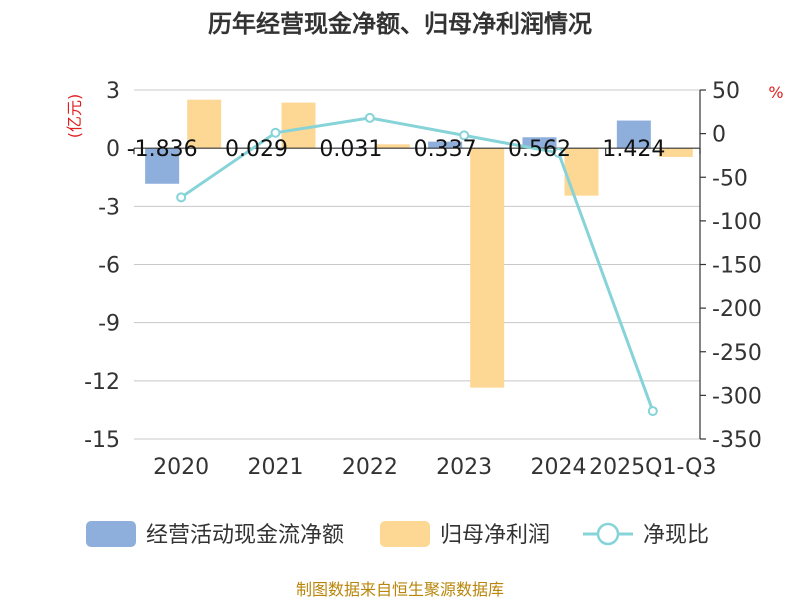 The image size is (800, 600). Describe the element at coordinates (719, 135) in the screenshot. I see `right-tick-label: 0` at that location.